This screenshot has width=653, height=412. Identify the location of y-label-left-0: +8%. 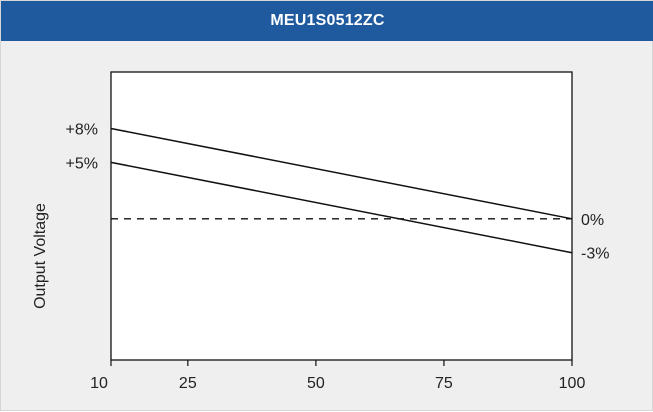
(82, 129).